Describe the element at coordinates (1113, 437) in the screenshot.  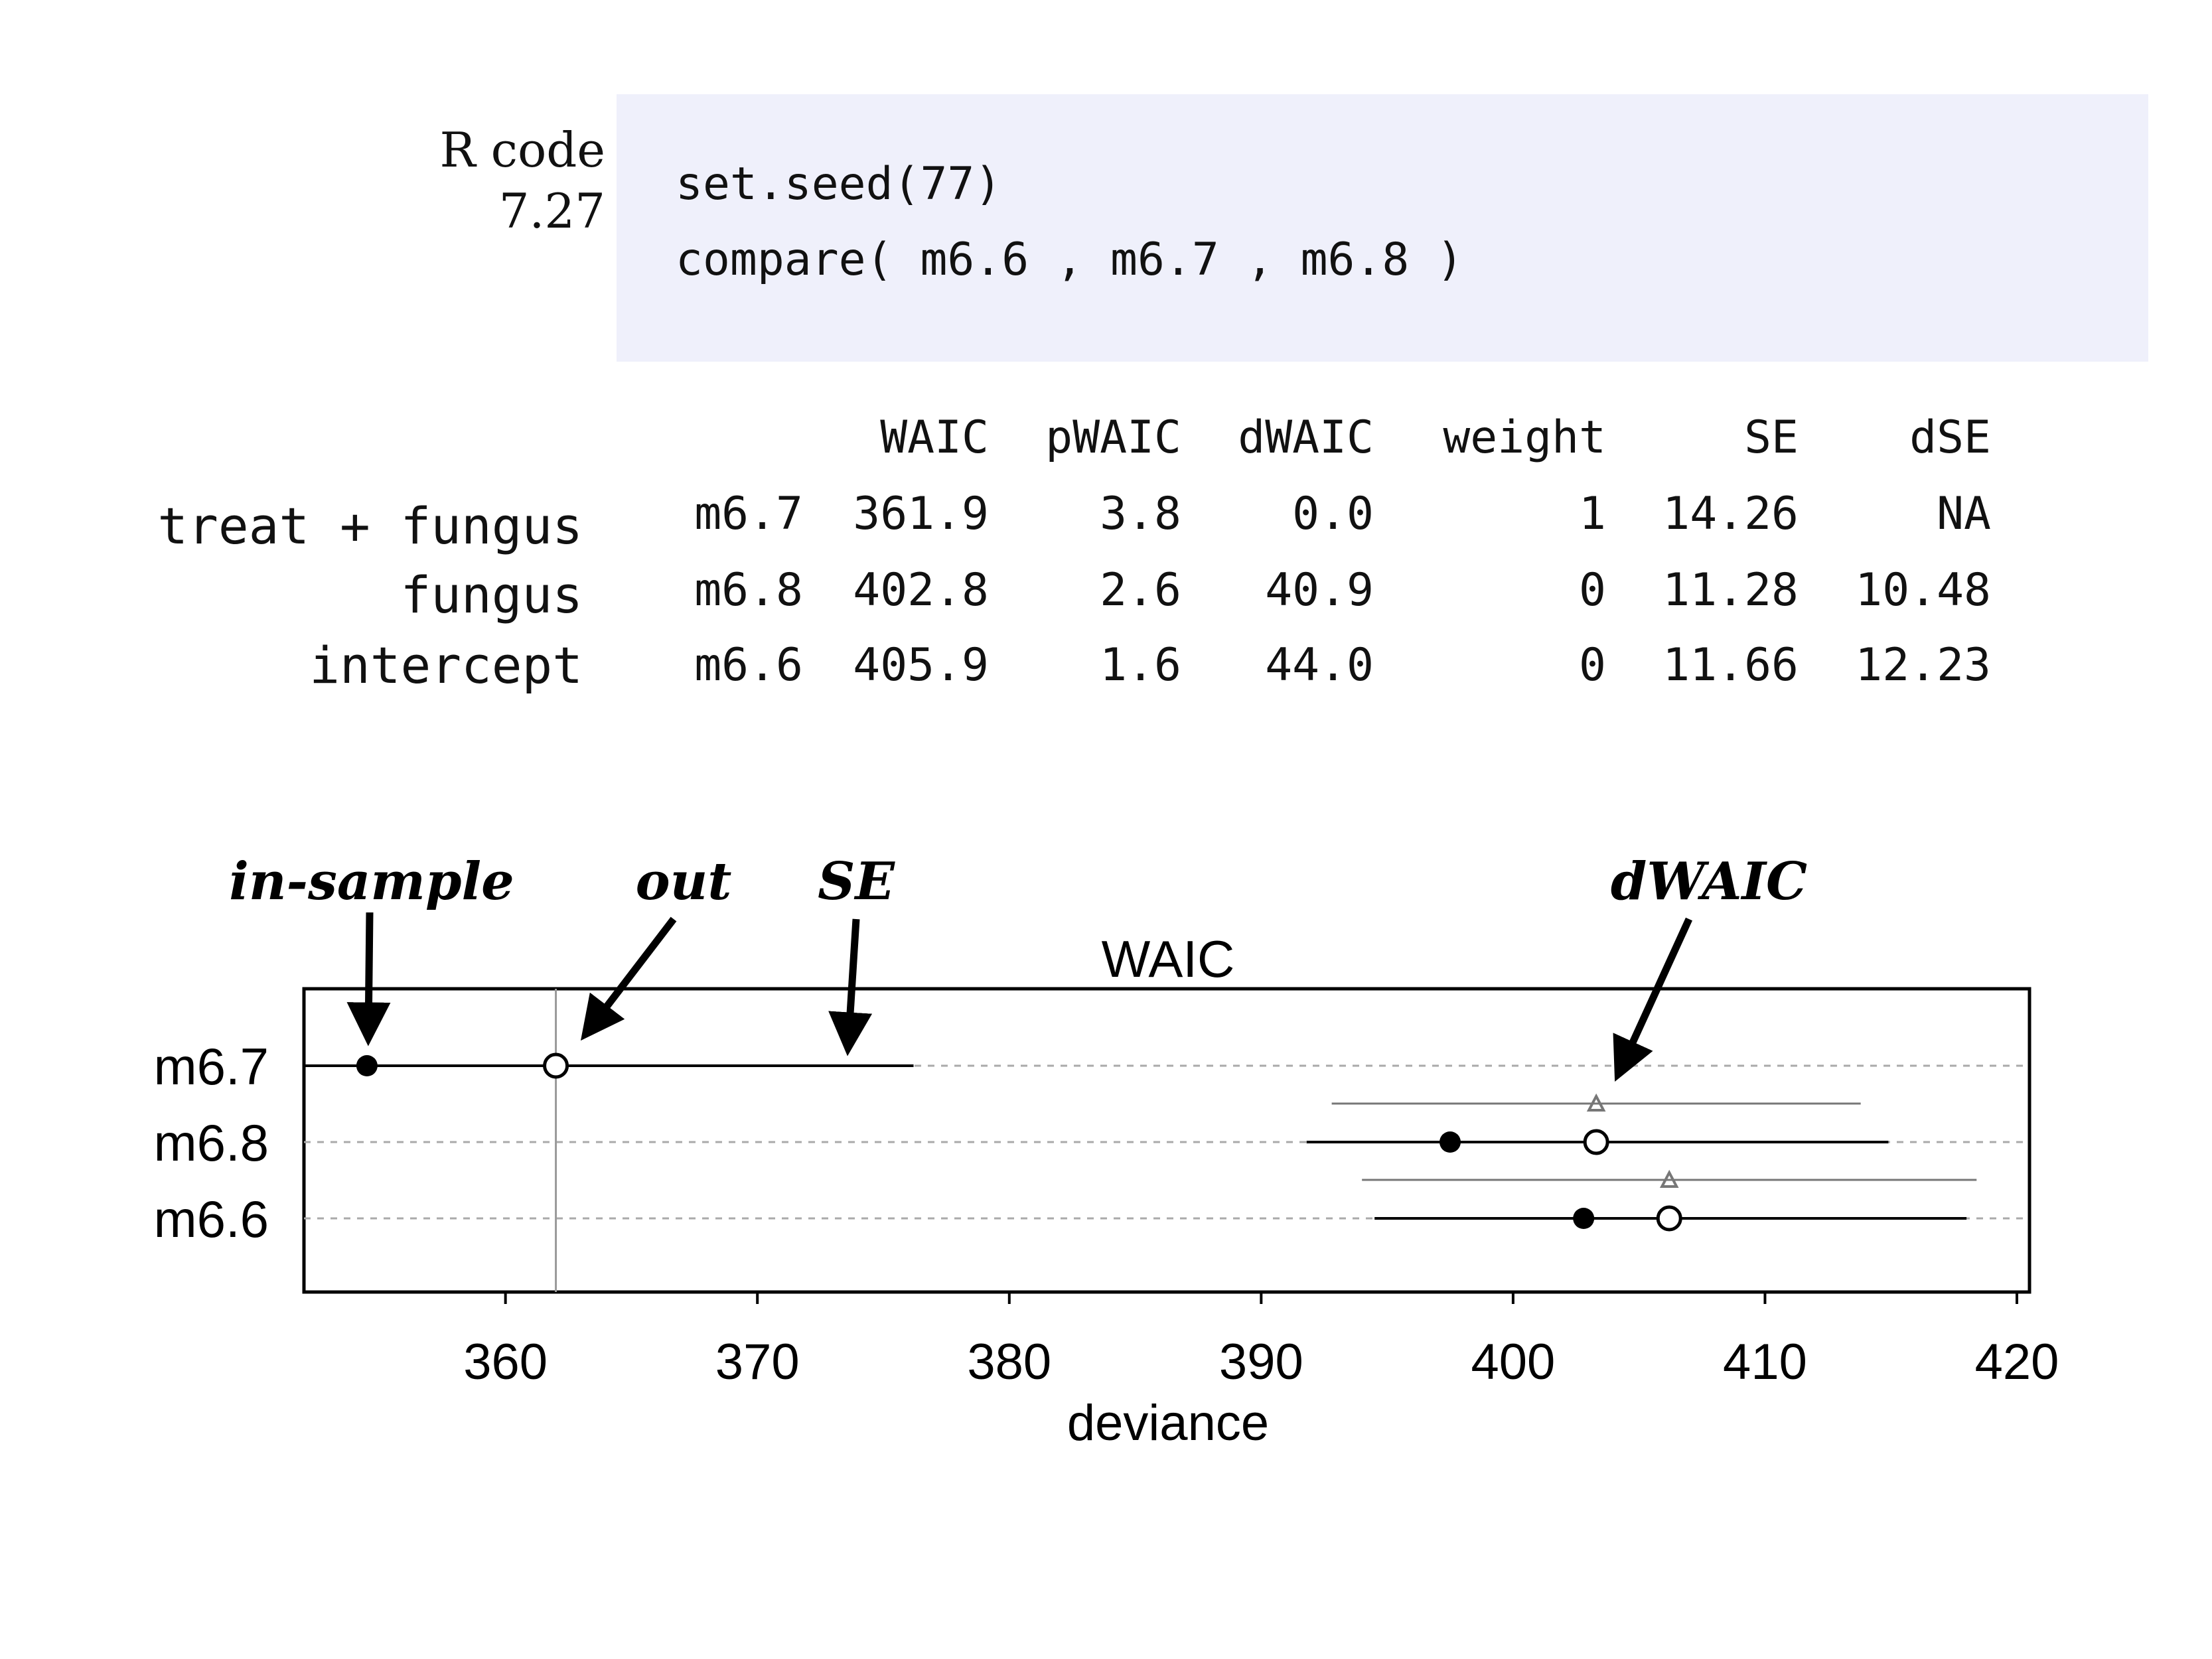
I see `table-header-pwaic: pWAIC` at that location.